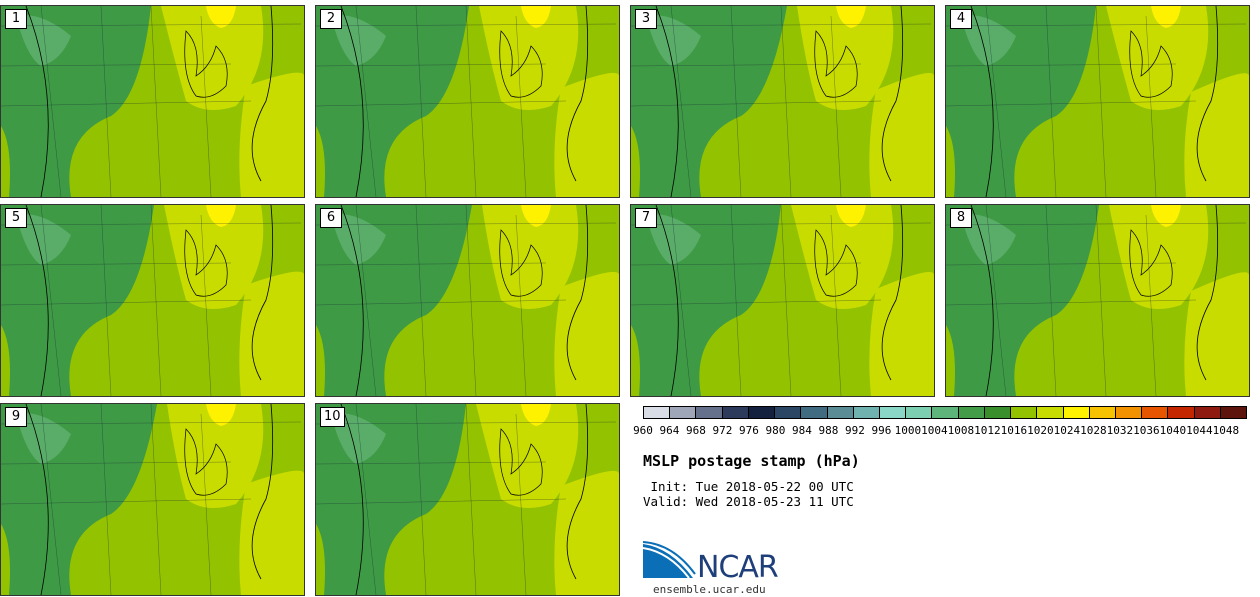 This screenshot has height=597, width=1260. What do you see at coordinates (643, 430) in the screenshot?
I see `colorbar-tick: 960` at bounding box center [643, 430].